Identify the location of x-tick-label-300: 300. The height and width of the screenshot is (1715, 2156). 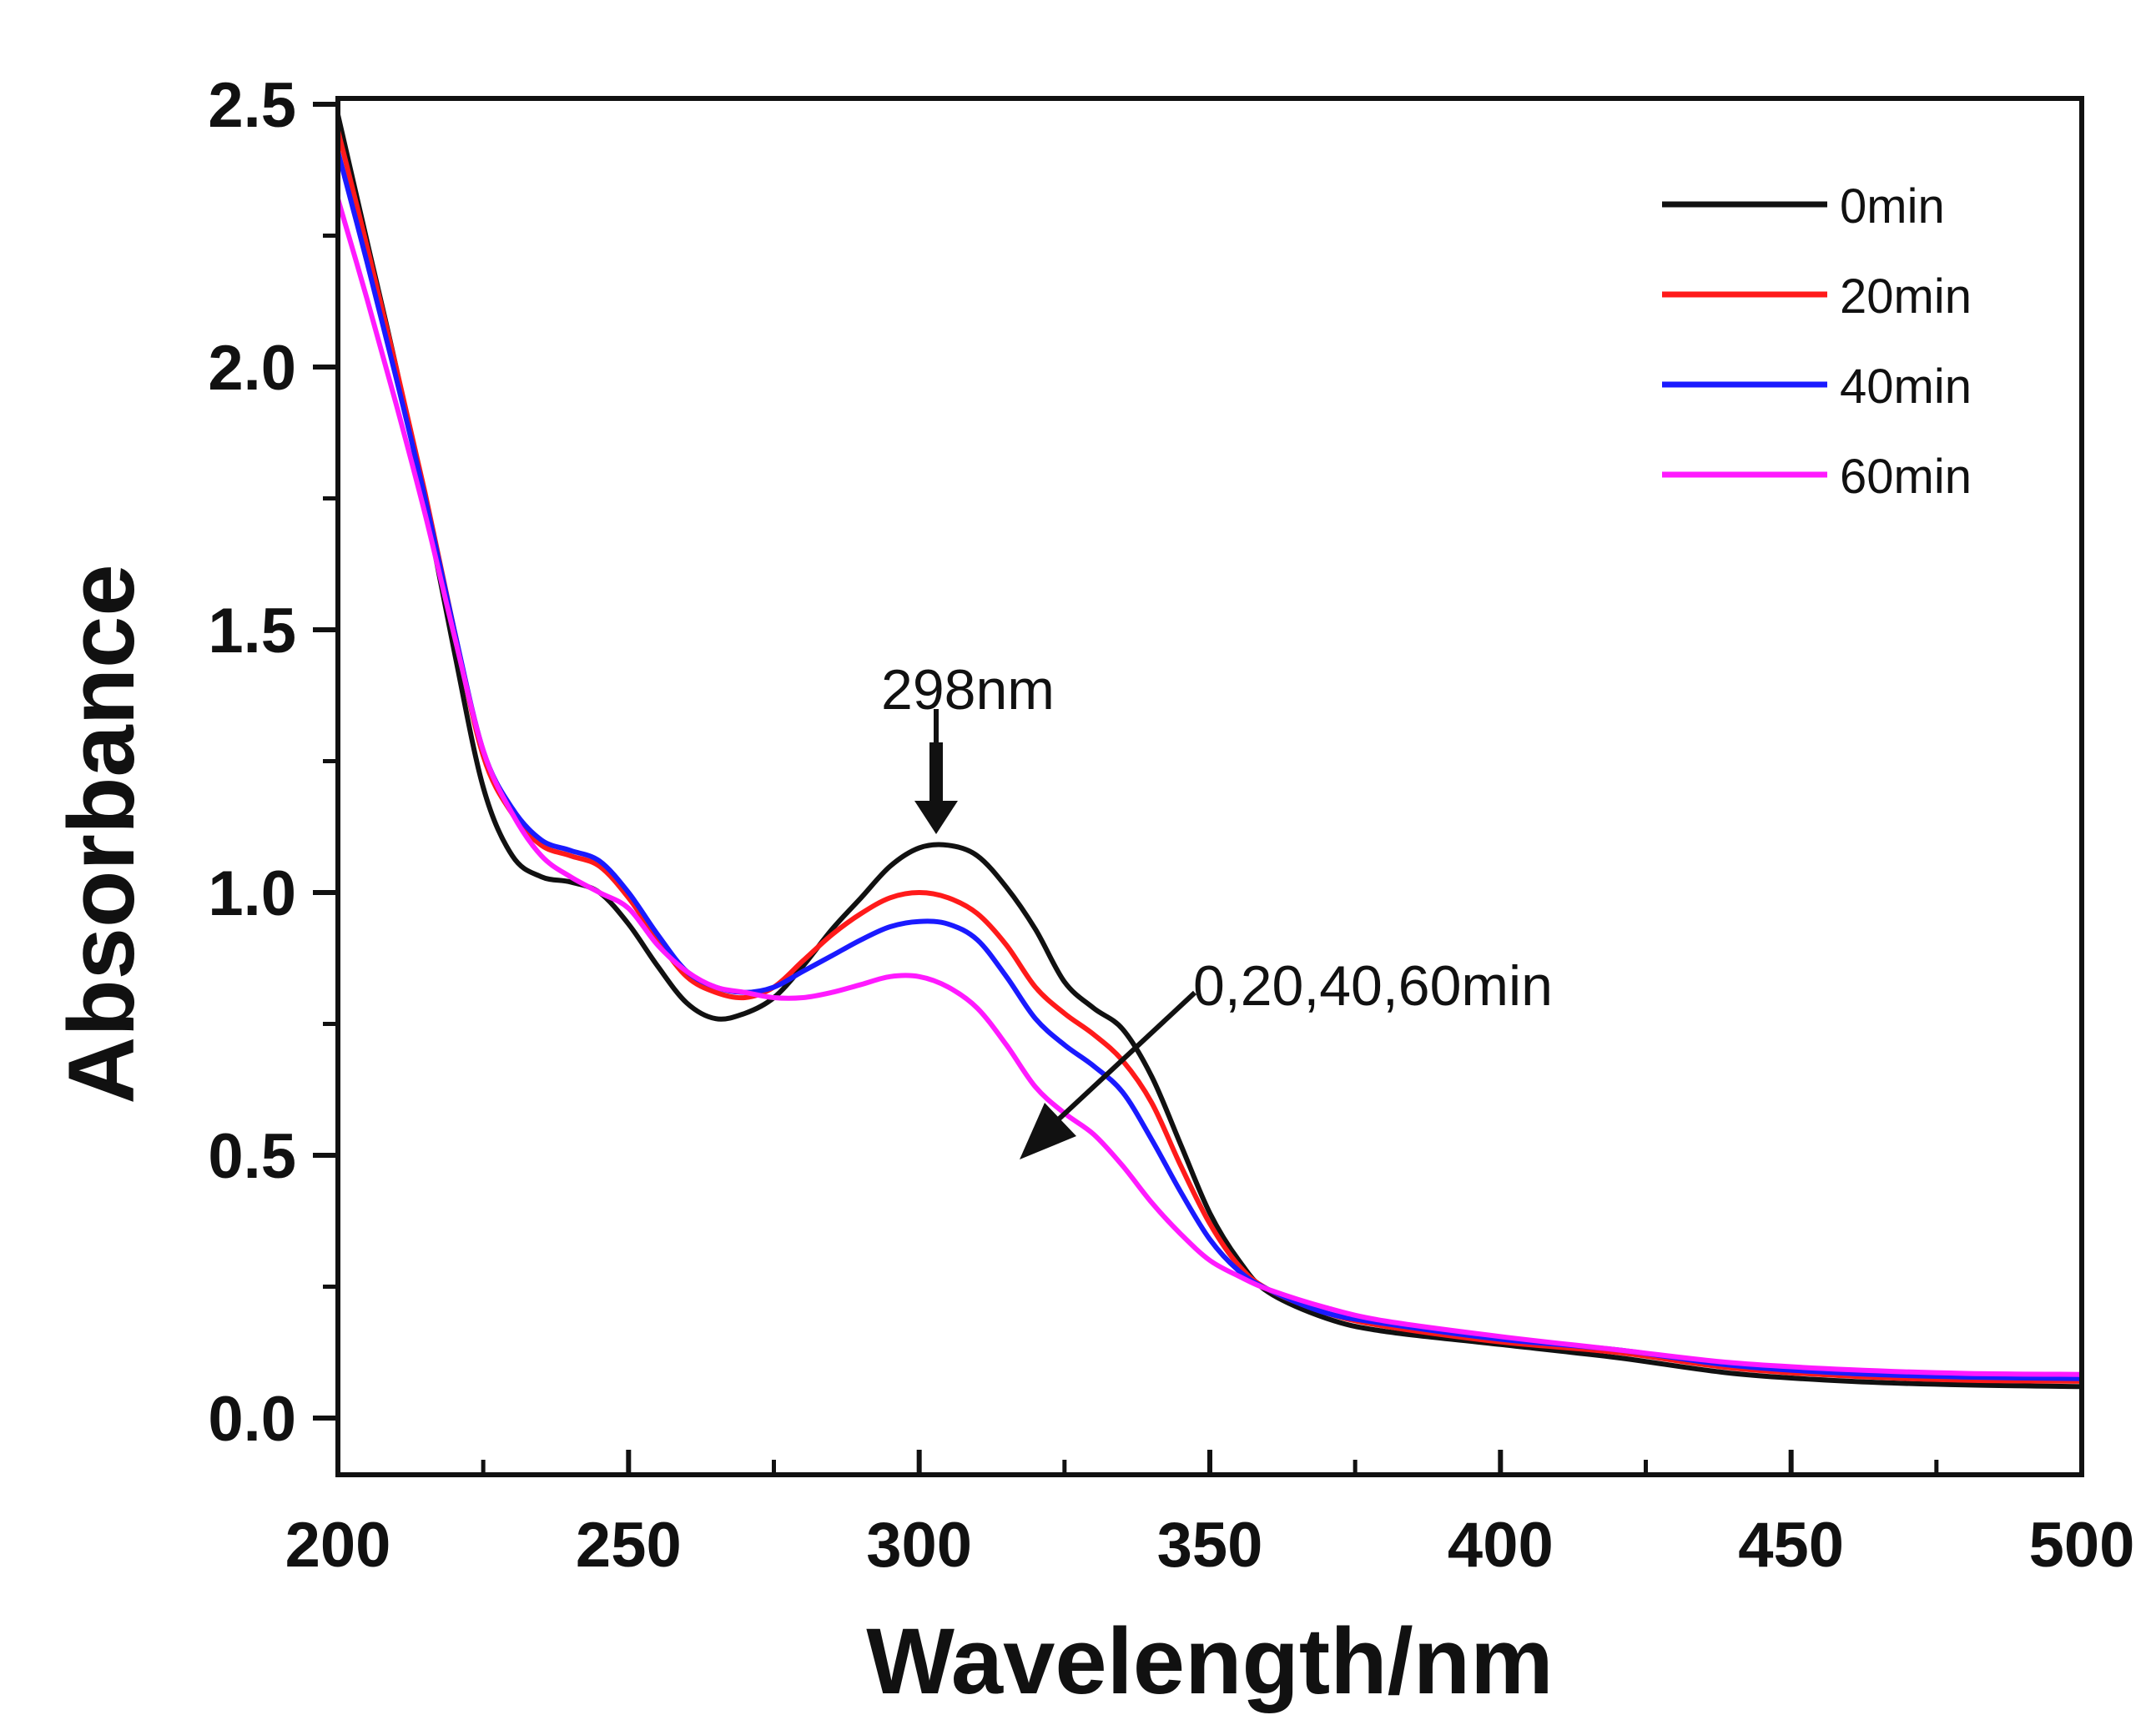
(919, 1545).